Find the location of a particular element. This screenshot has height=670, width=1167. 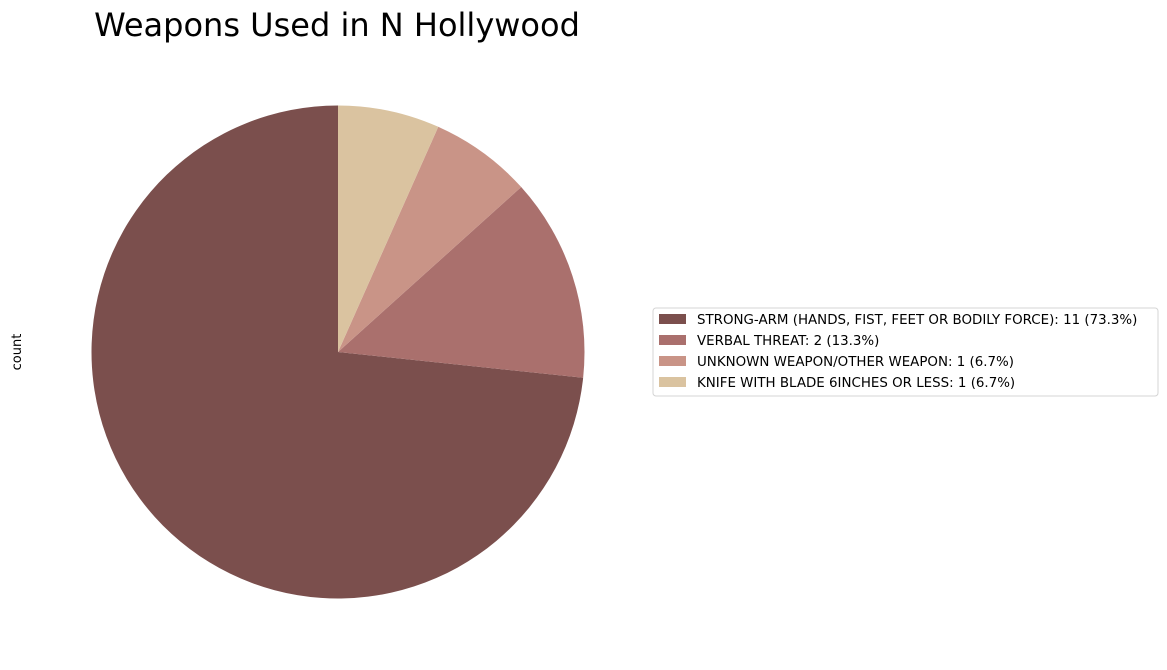

chart-title: Weapons Used in N Hollywood is located at coordinates (337, 25).